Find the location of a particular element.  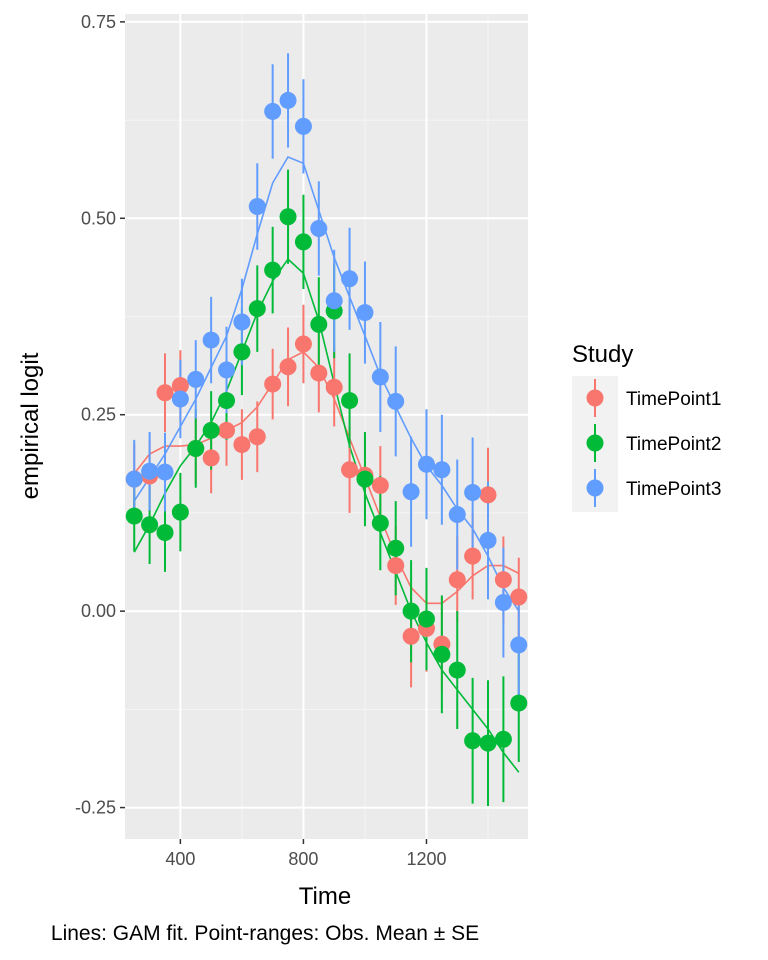

y-tick-label: 0.25 is located at coordinates (98, 415).